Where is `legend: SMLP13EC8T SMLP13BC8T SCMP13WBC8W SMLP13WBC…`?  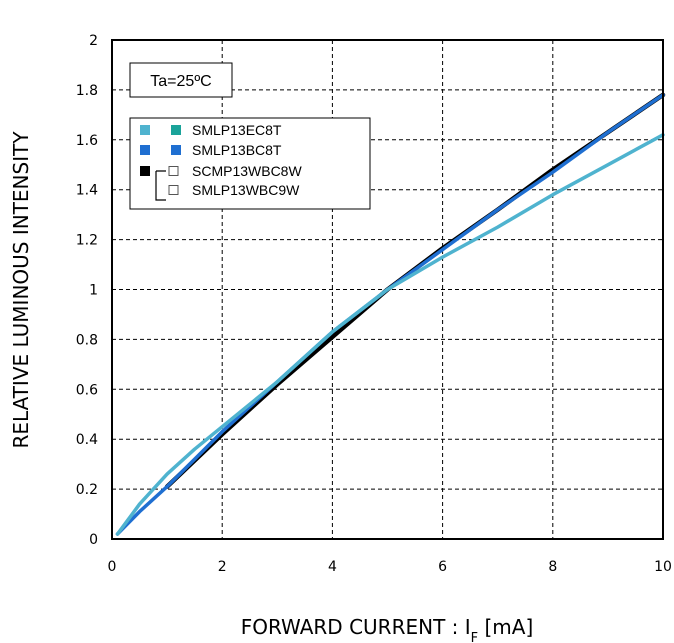 legend: SMLP13EC8T SMLP13BC8T SCMP13WBC8W SMLP13WBC… is located at coordinates (250, 163).